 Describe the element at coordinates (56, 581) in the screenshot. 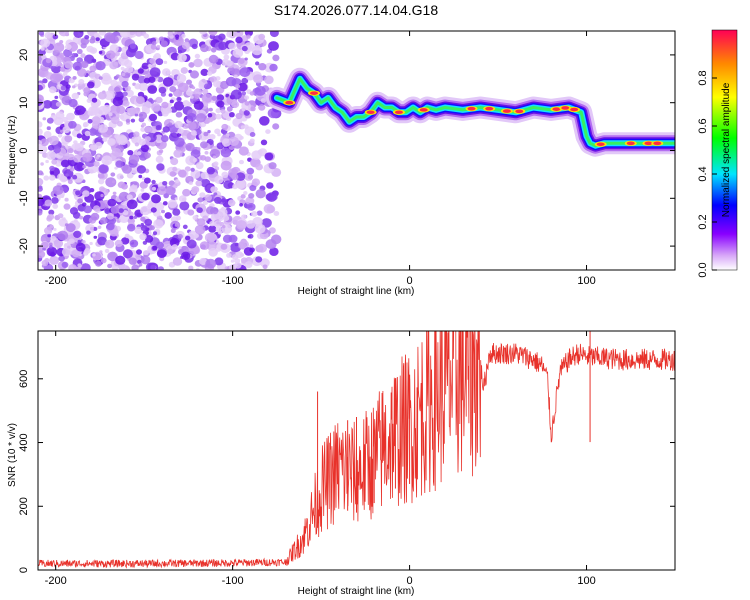

I see `x-tick-label: -200` at that location.